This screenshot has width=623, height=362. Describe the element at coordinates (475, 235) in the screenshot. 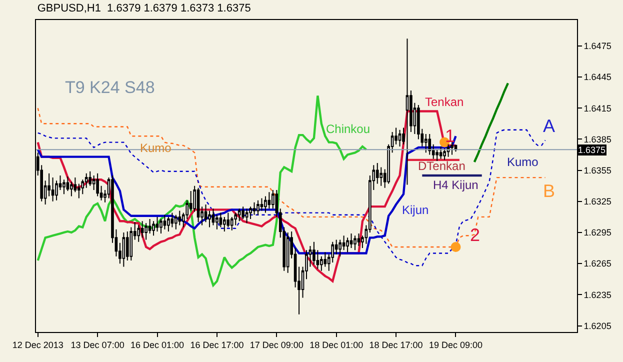

I see `annotation: 2` at that location.